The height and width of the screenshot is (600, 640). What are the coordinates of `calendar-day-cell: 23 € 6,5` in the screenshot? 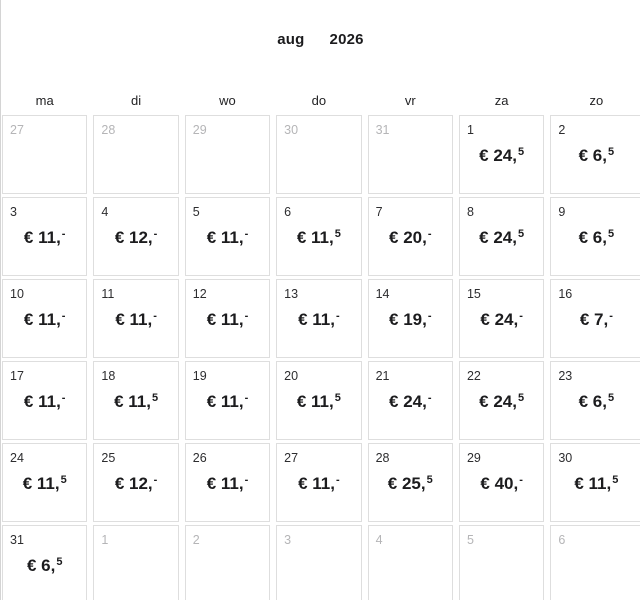 It's located at (595, 400).